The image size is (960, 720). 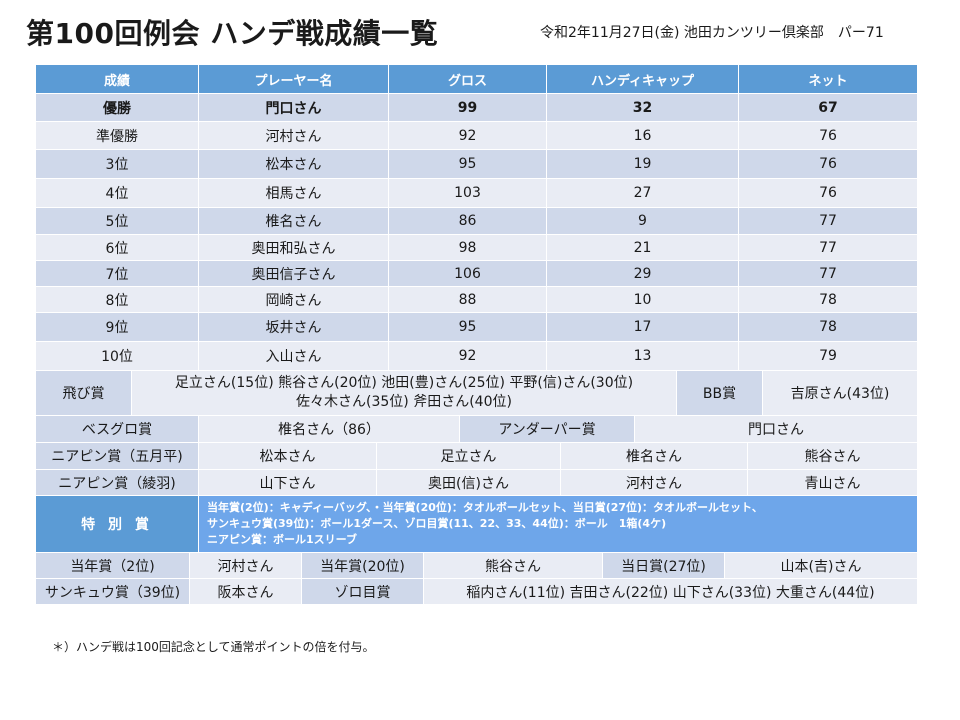 I want to click on gross-cell: 103, so click(x=468, y=193).